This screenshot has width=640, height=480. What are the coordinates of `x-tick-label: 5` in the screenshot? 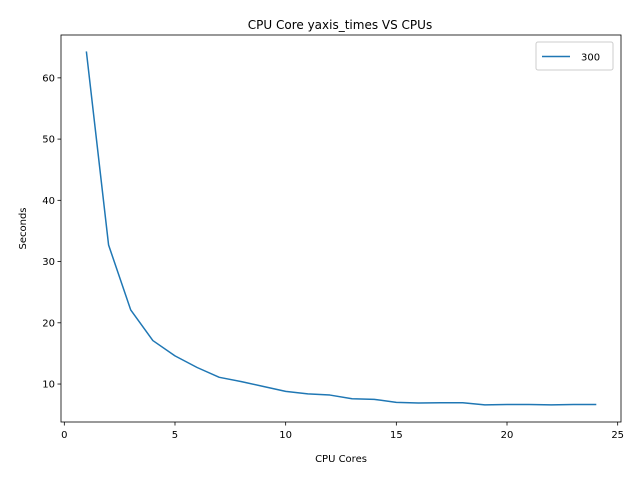 It's located at (175, 435).